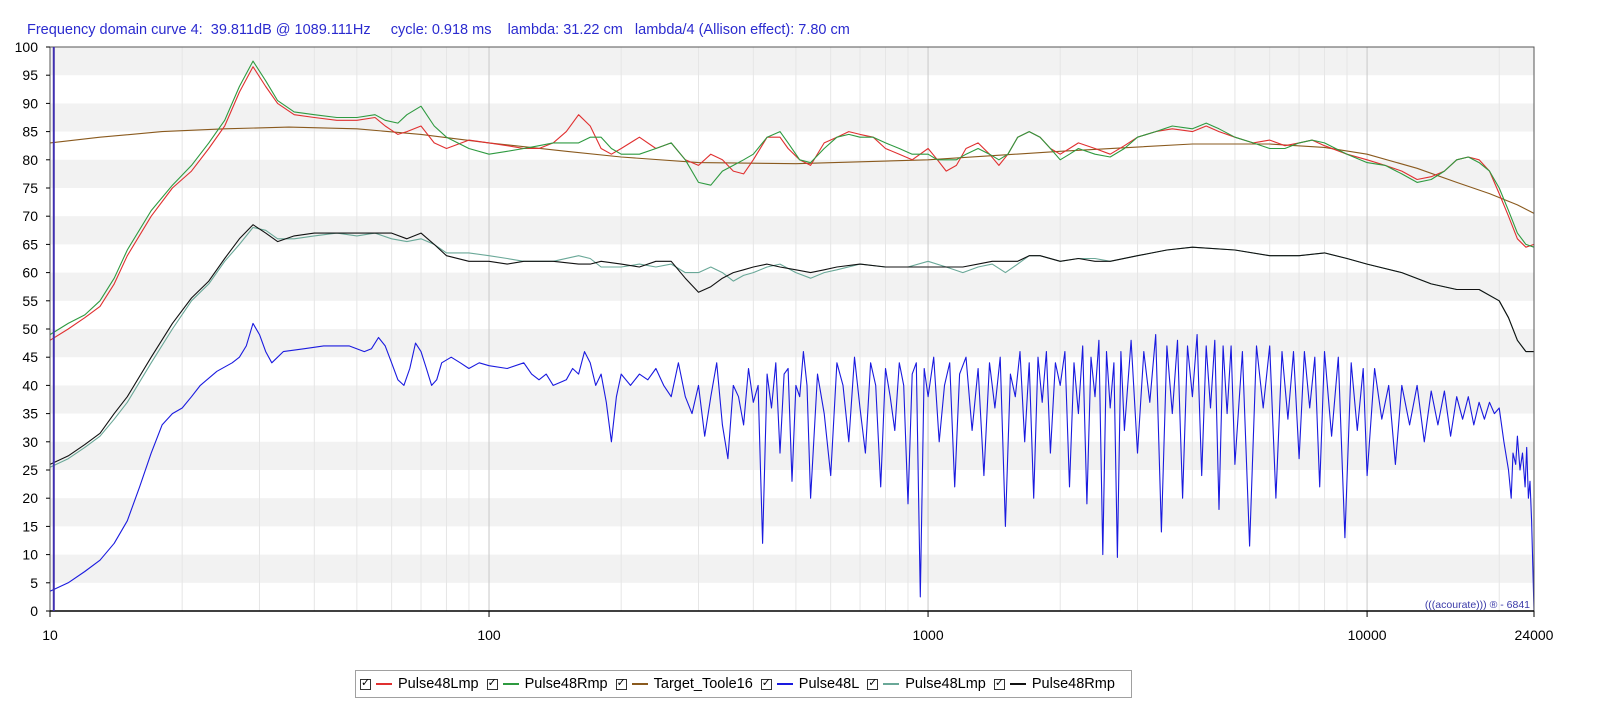  I want to click on y-tick-label: 85, so click(30, 132).